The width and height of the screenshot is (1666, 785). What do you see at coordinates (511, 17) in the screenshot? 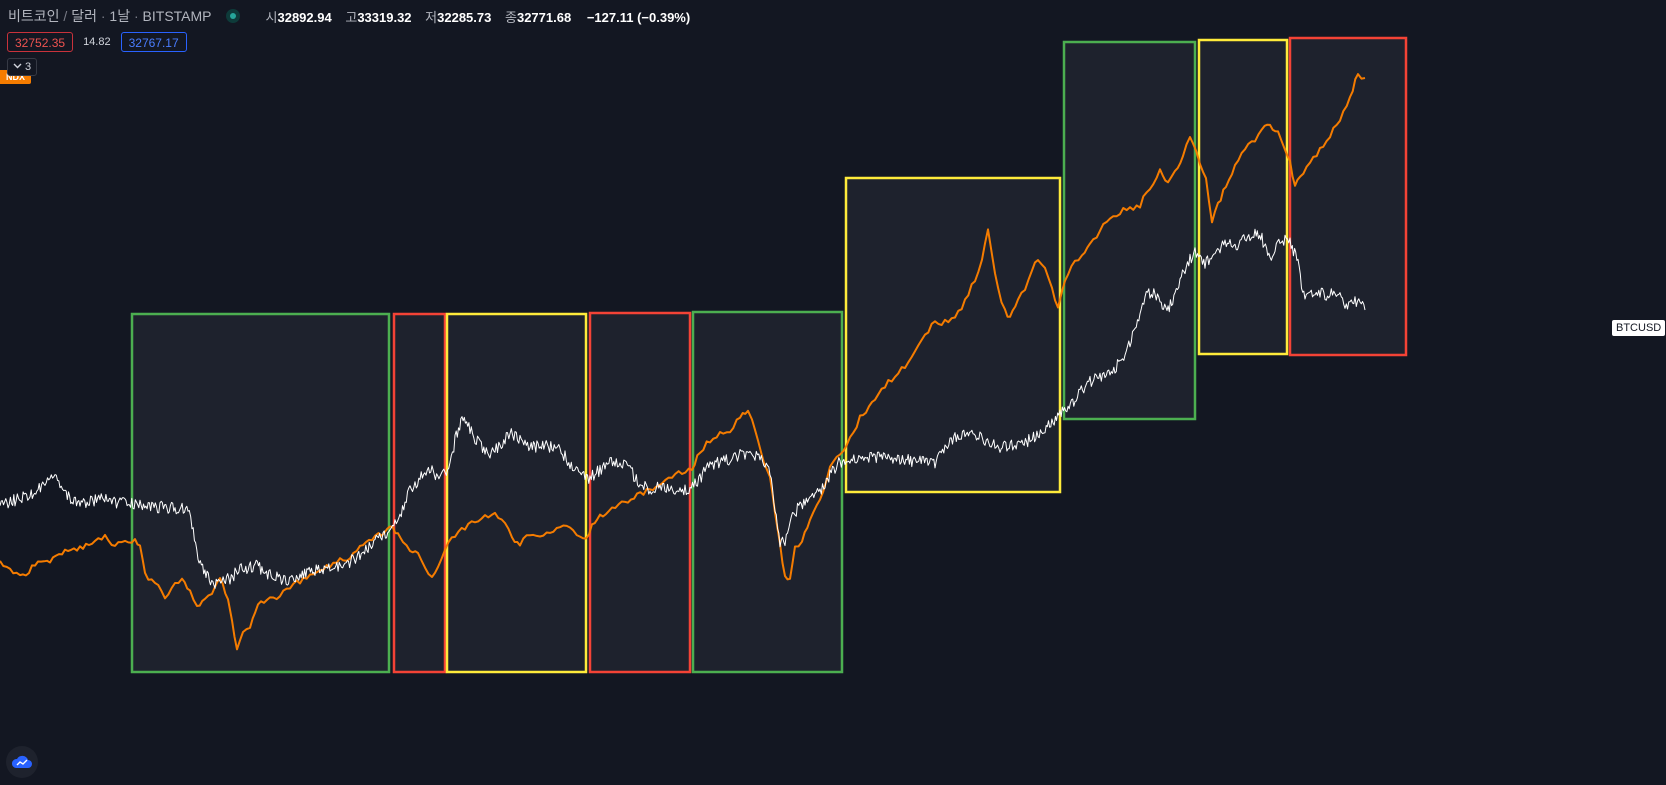
I see `close-label: 종` at bounding box center [511, 17].